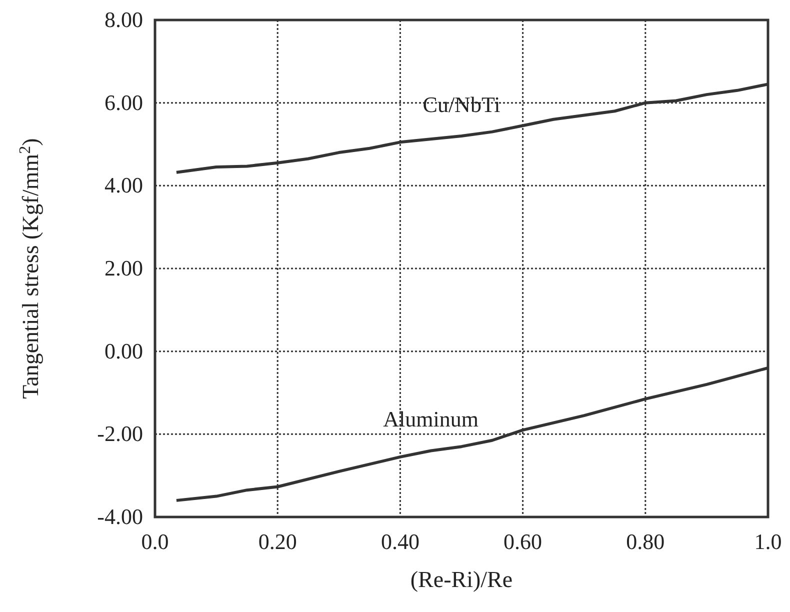 Image resolution: width=790 pixels, height=612 pixels. I want to click on y-tick-label: 0.00, so click(123, 351).